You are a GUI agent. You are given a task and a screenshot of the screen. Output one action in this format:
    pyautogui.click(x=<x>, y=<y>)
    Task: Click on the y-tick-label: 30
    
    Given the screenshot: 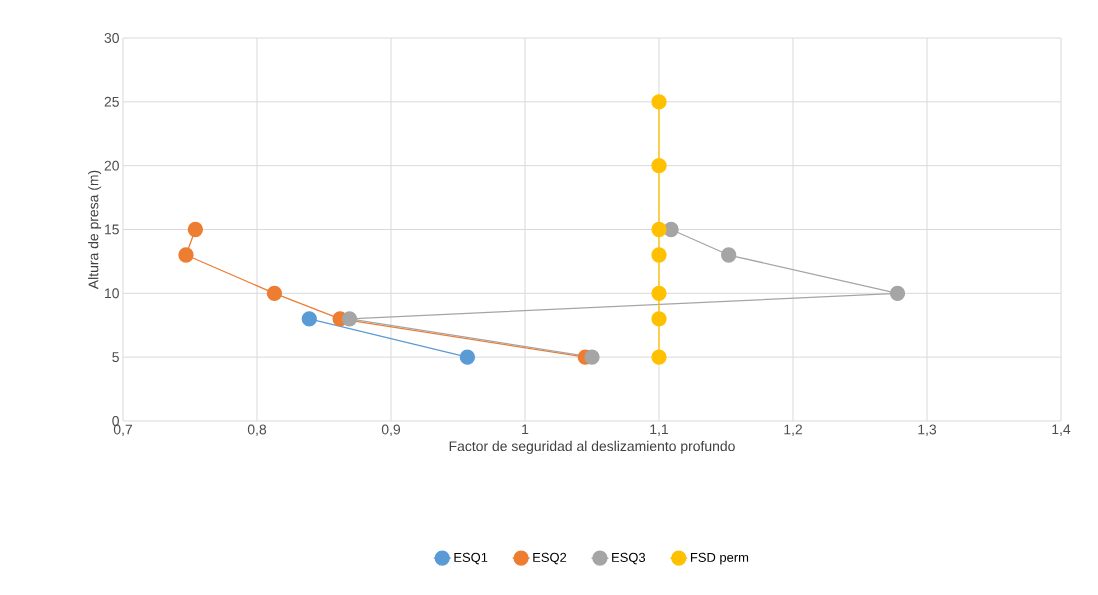 What is the action you would take?
    pyautogui.click(x=111, y=38)
    